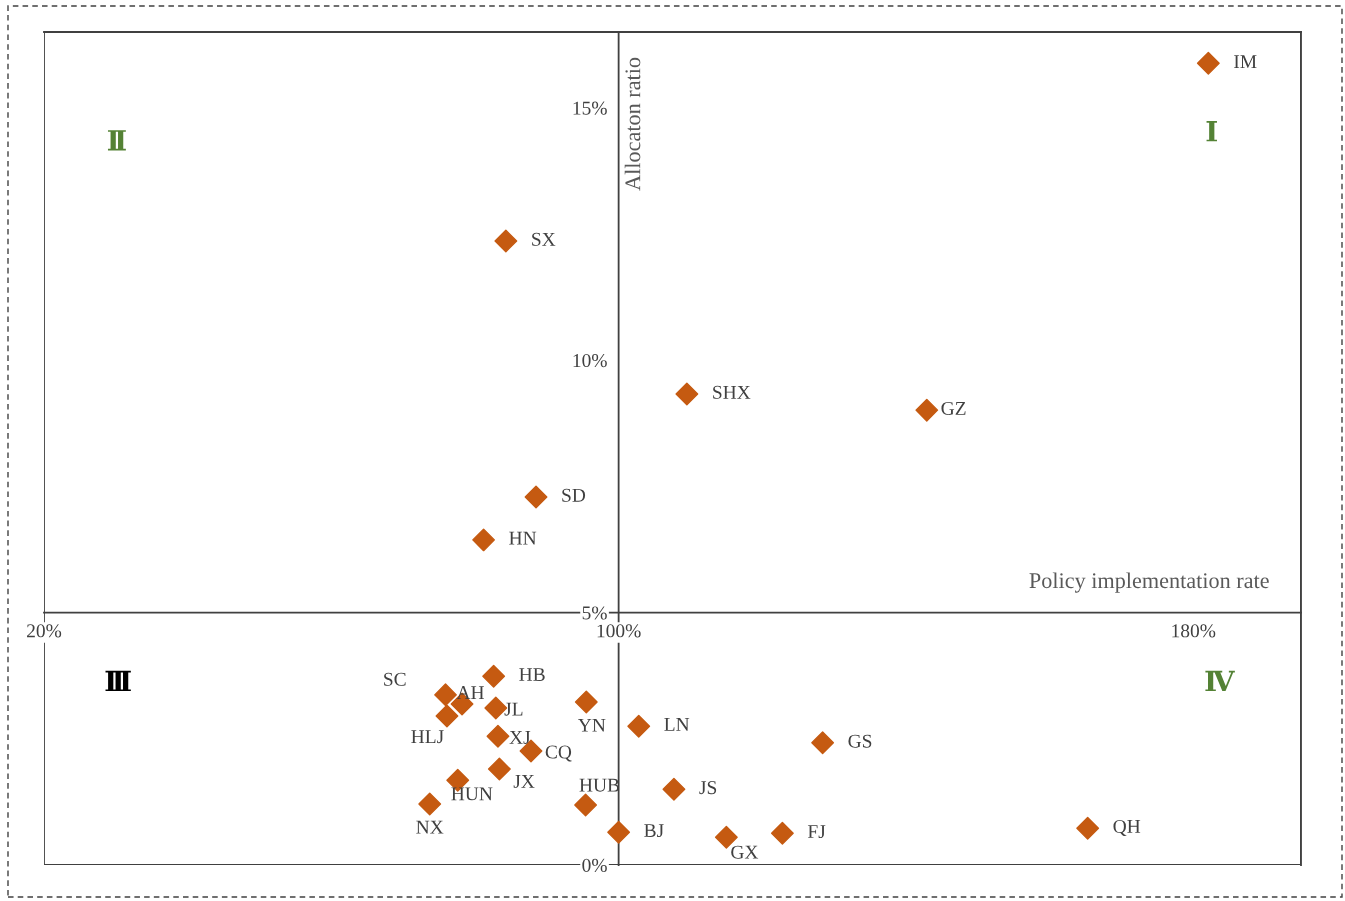 Image resolution: width=1345 pixels, height=901 pixels. Describe the element at coordinates (427, 737) in the screenshot. I see `data-label: HLJ` at that location.